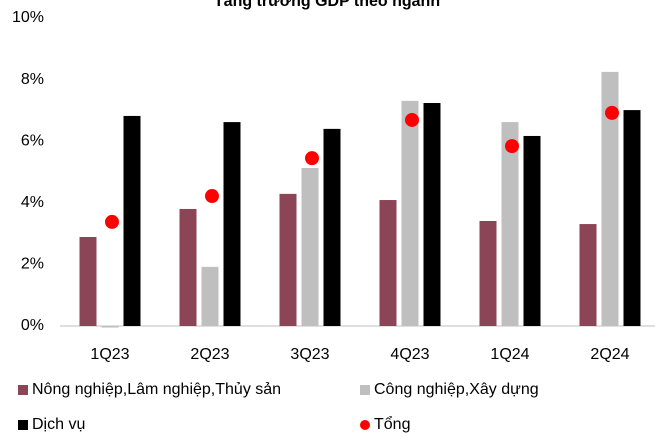 Image resolution: width=655 pixels, height=437 pixels. What do you see at coordinates (32, 140) in the screenshot?
I see `y-tick-label: 6%` at bounding box center [32, 140].